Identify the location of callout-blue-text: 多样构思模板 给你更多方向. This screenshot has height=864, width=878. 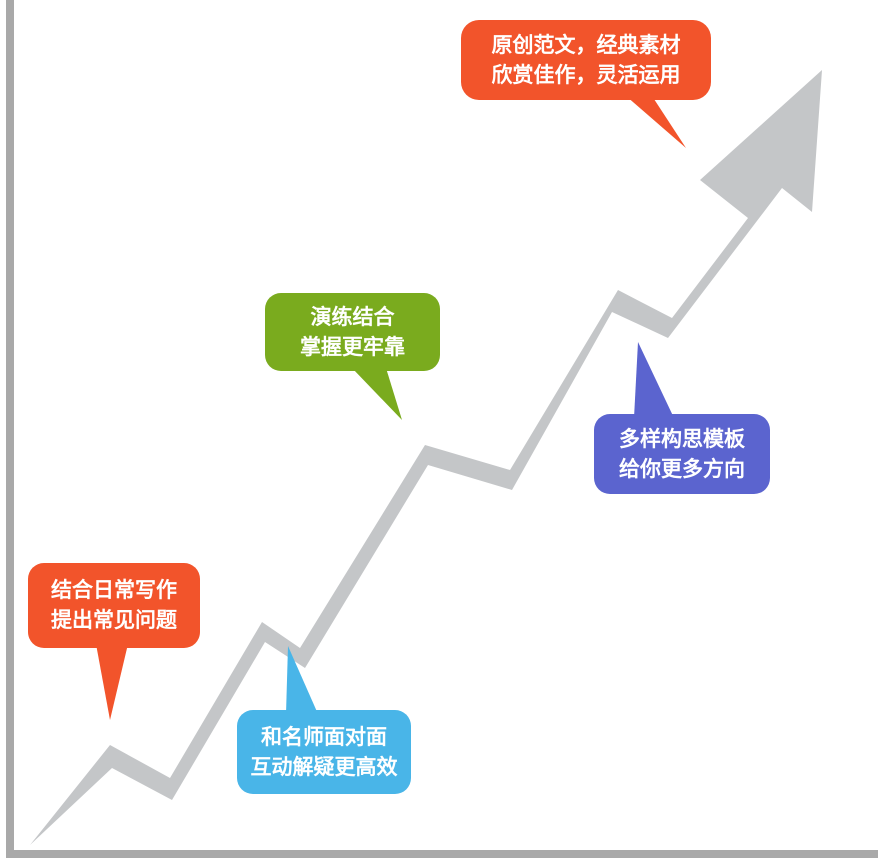
(682, 454).